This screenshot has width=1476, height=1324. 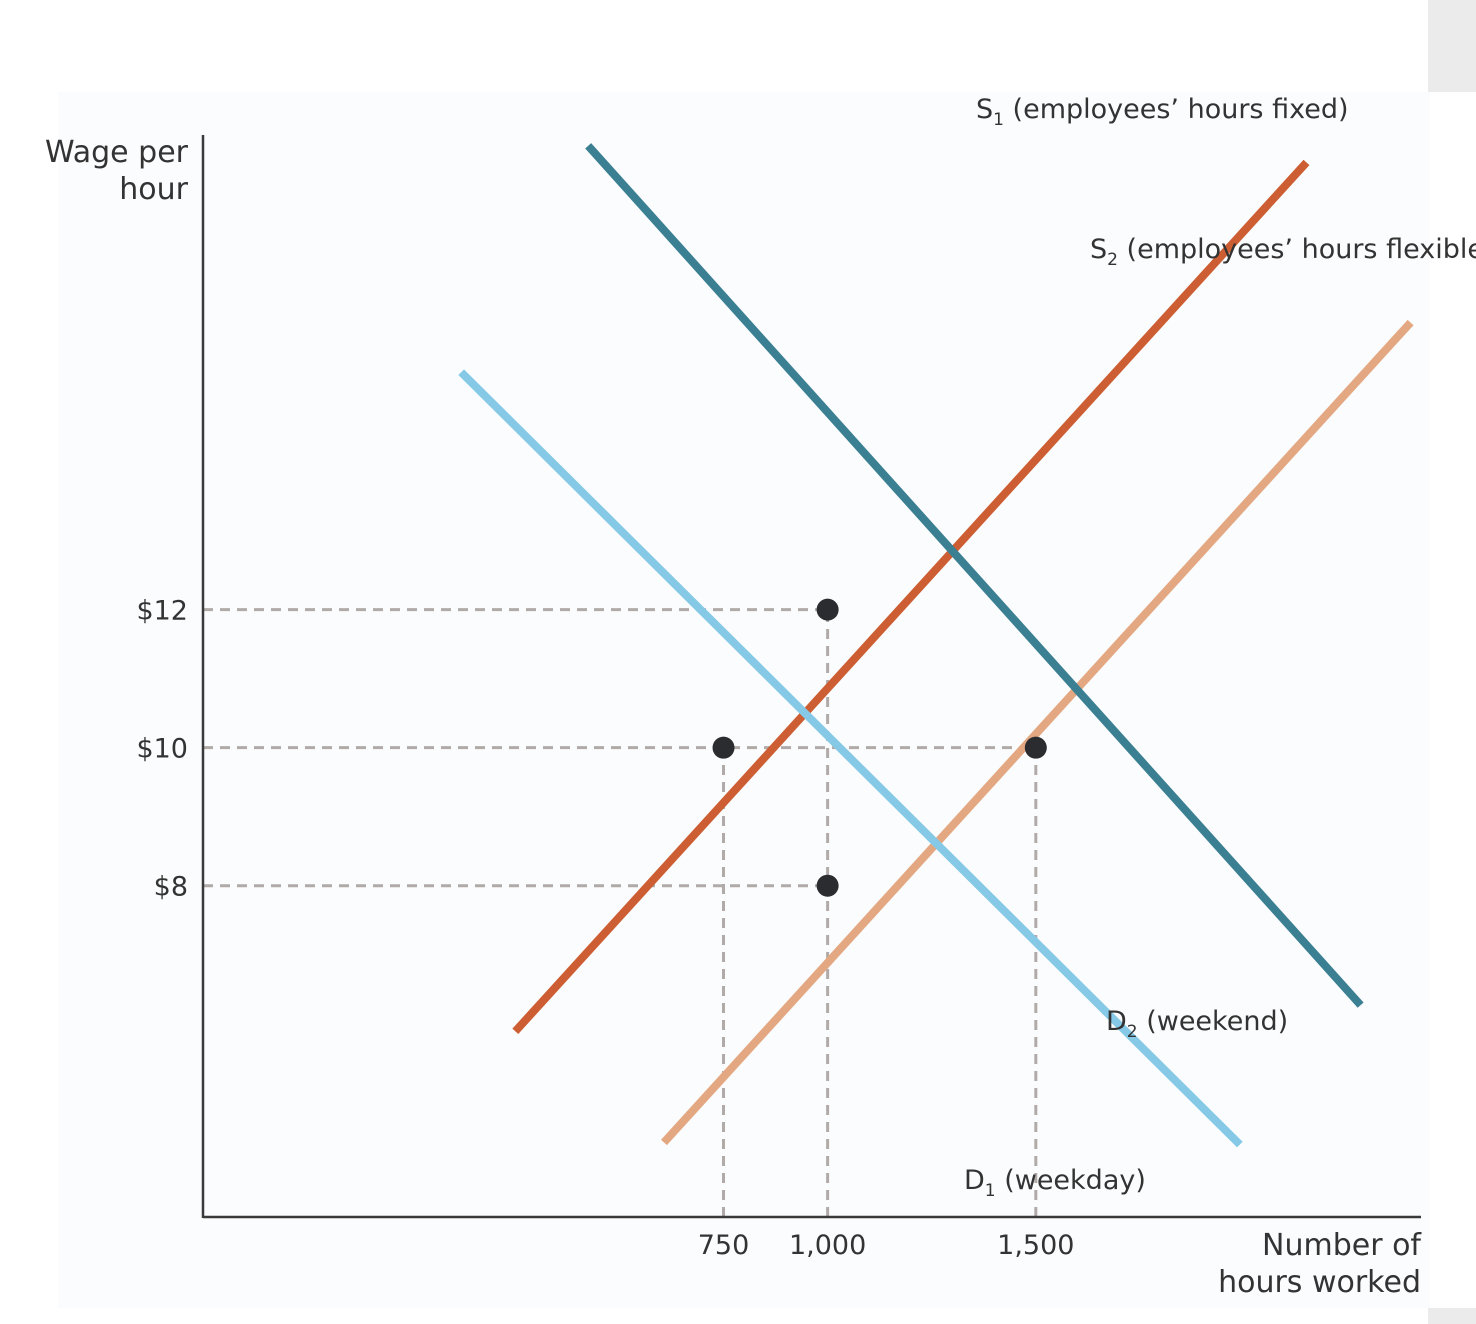 I want to click on right-gutter-bottom, so click(x=1452, y=1316).